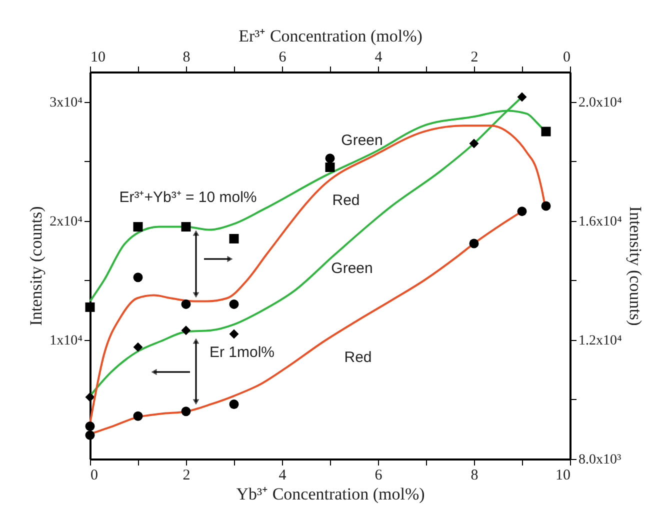 This screenshot has height=526, width=672. I want to click on x2-tick-label: 6, so click(282, 58).